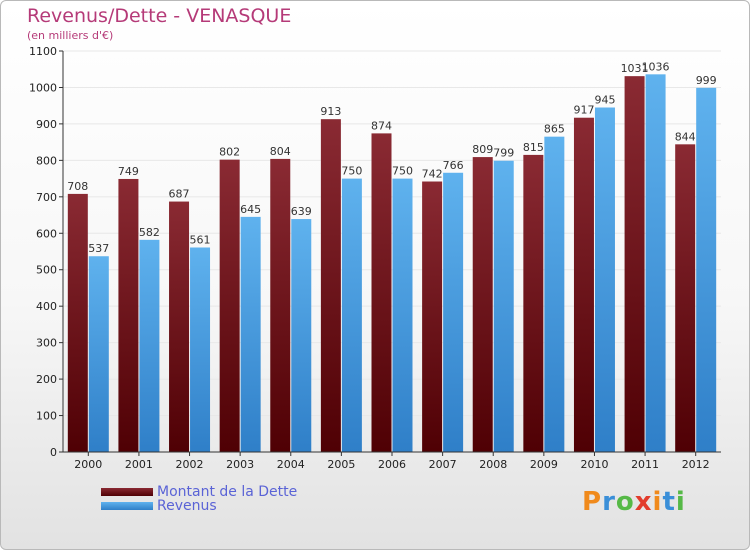 The width and height of the screenshot is (750, 550). I want to click on x-tick-label: 2012, so click(696, 464).